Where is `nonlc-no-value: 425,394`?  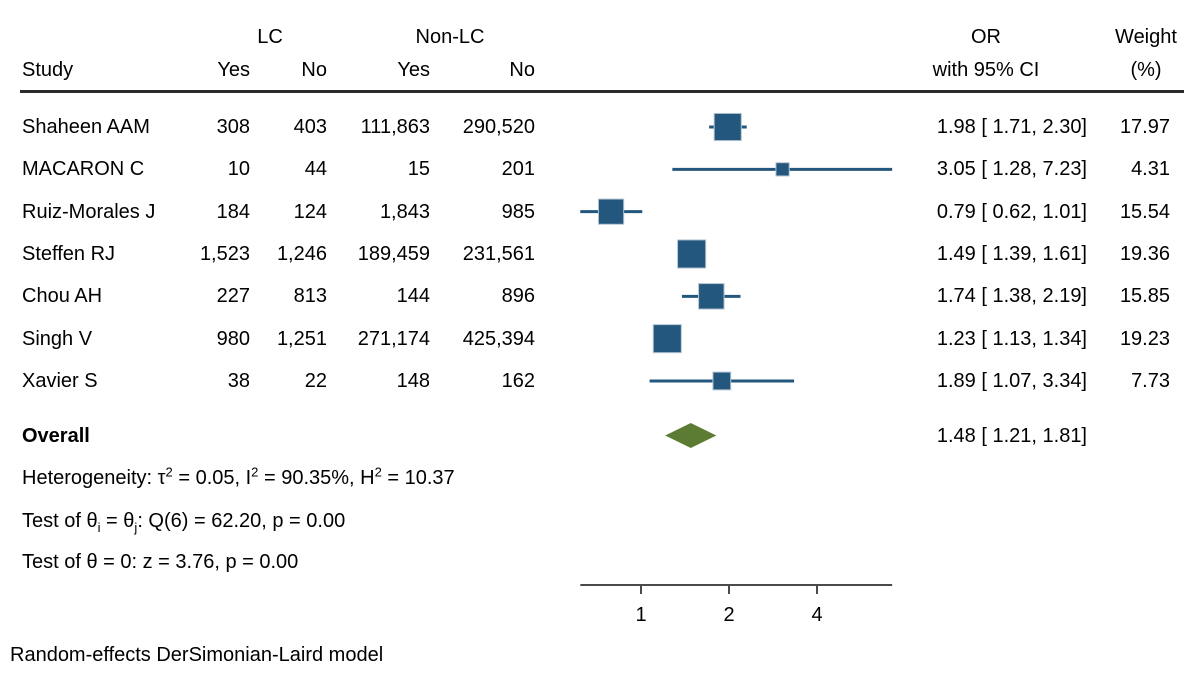
nonlc-no-value: 425,394 is located at coordinates (498, 339).